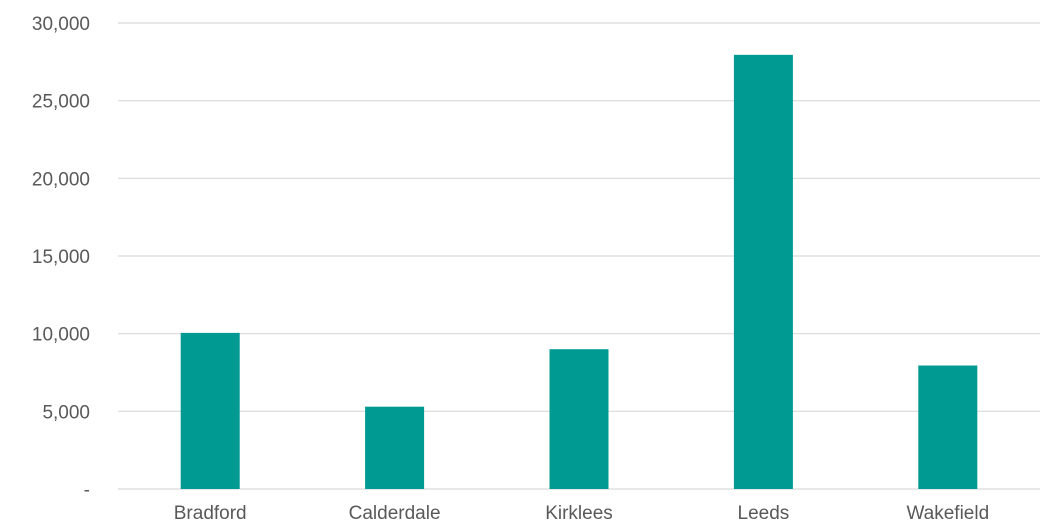 The width and height of the screenshot is (1050, 528). What do you see at coordinates (87, 490) in the screenshot?
I see `y-tick-label: -` at bounding box center [87, 490].